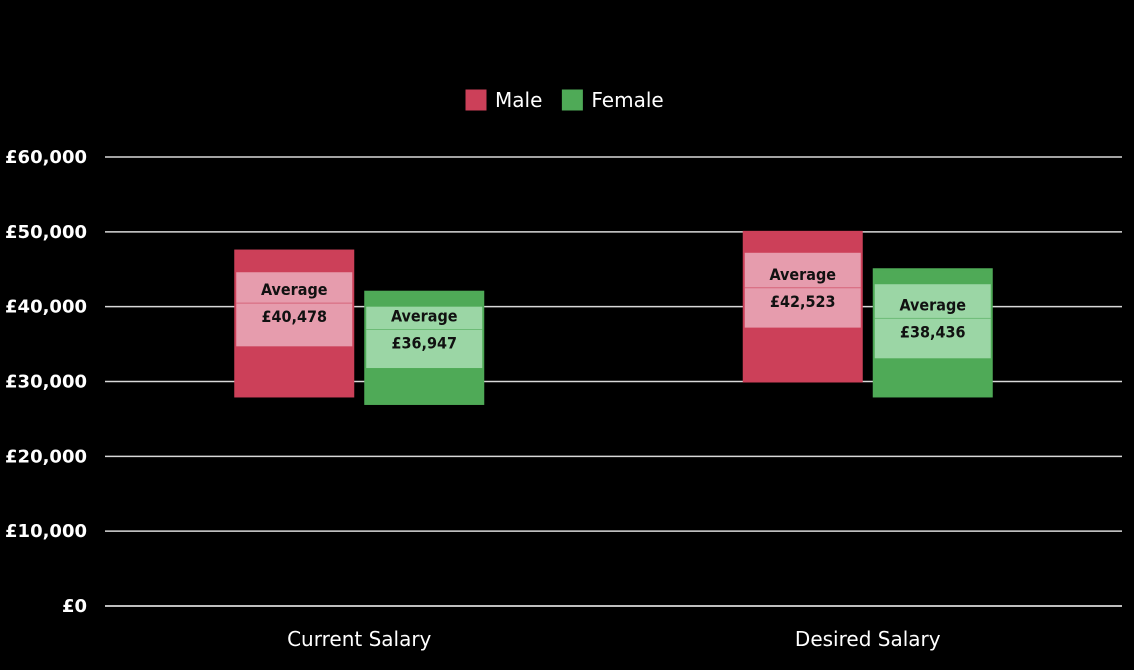 This screenshot has width=1134, height=670. I want to click on average-value-label: £38,436, so click(933, 331).